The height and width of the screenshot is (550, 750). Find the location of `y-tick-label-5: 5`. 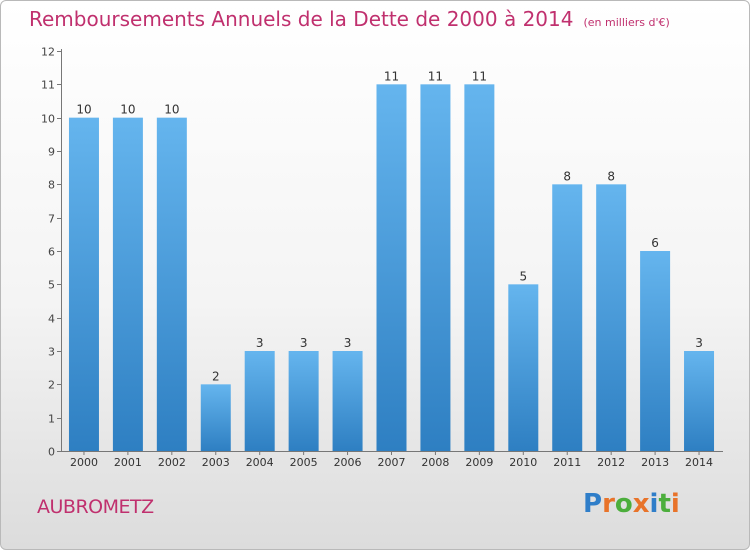

y-tick-label-5: 5 is located at coordinates (51, 285).